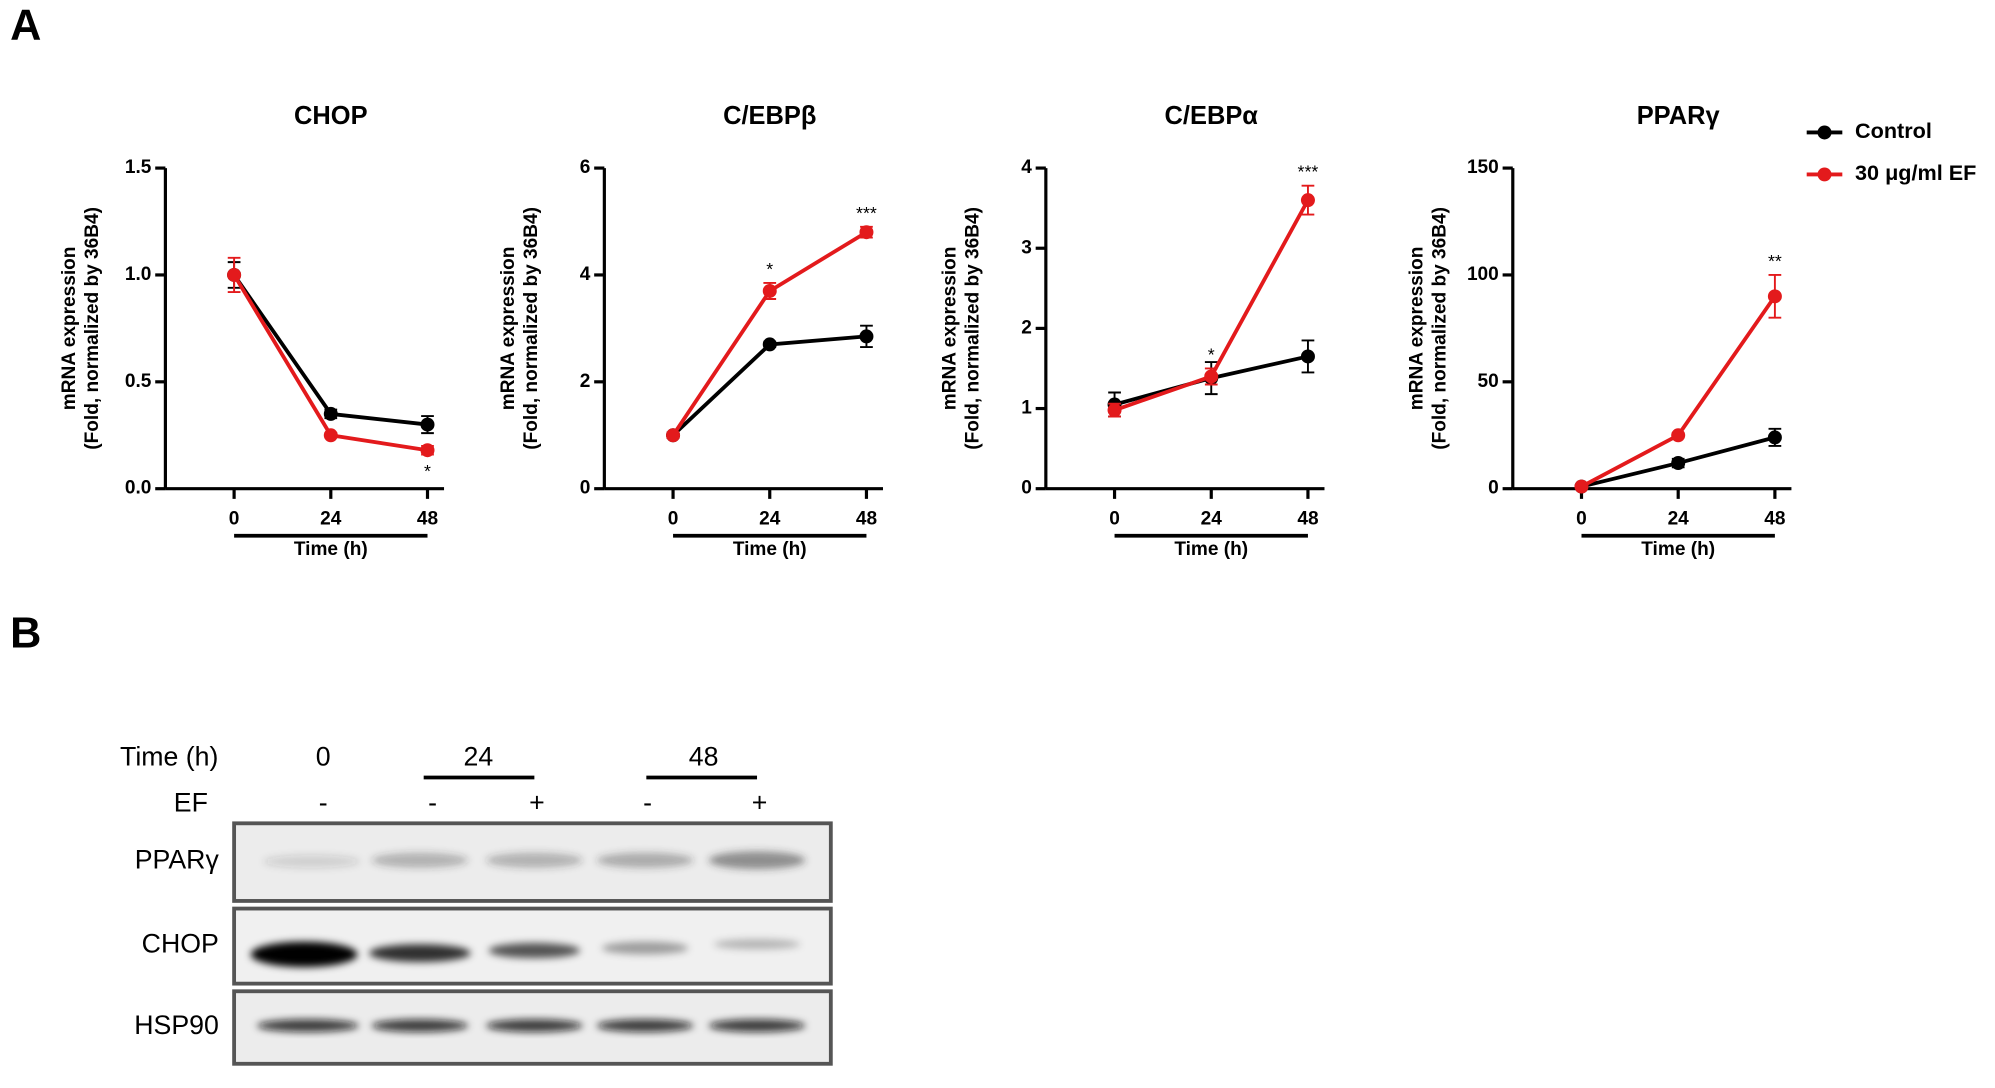 This screenshot has height=1088, width=1995. Describe the element at coordinates (1026, 247) in the screenshot. I see `y-tick-label: 3` at that location.